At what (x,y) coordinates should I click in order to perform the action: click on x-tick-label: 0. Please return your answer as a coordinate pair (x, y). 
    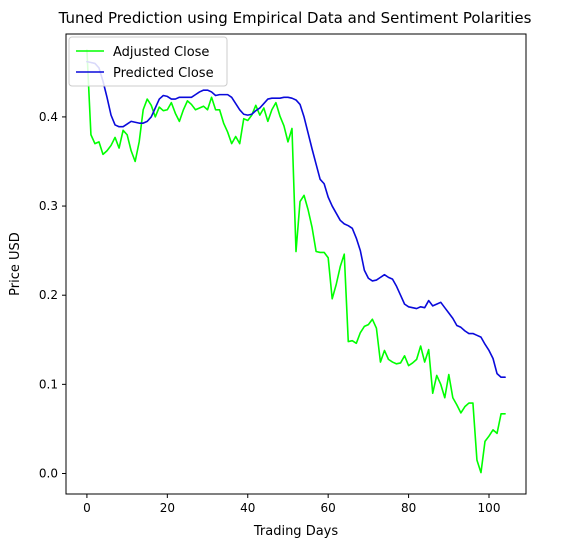
    Looking at the image, I should click on (87, 508).